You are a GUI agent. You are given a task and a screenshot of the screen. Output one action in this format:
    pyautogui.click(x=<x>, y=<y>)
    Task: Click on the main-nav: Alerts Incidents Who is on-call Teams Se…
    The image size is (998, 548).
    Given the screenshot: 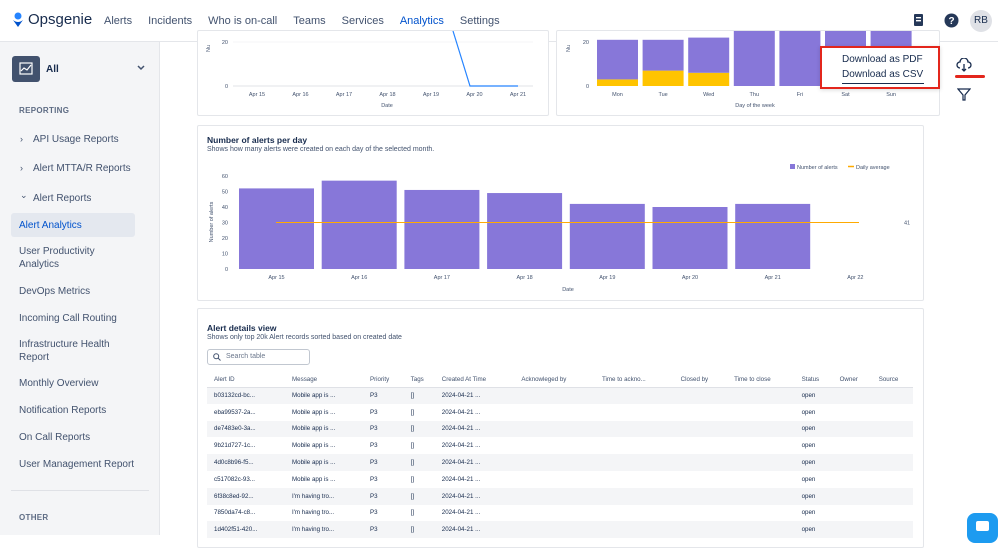 What is the action you would take?
    pyautogui.click(x=302, y=21)
    